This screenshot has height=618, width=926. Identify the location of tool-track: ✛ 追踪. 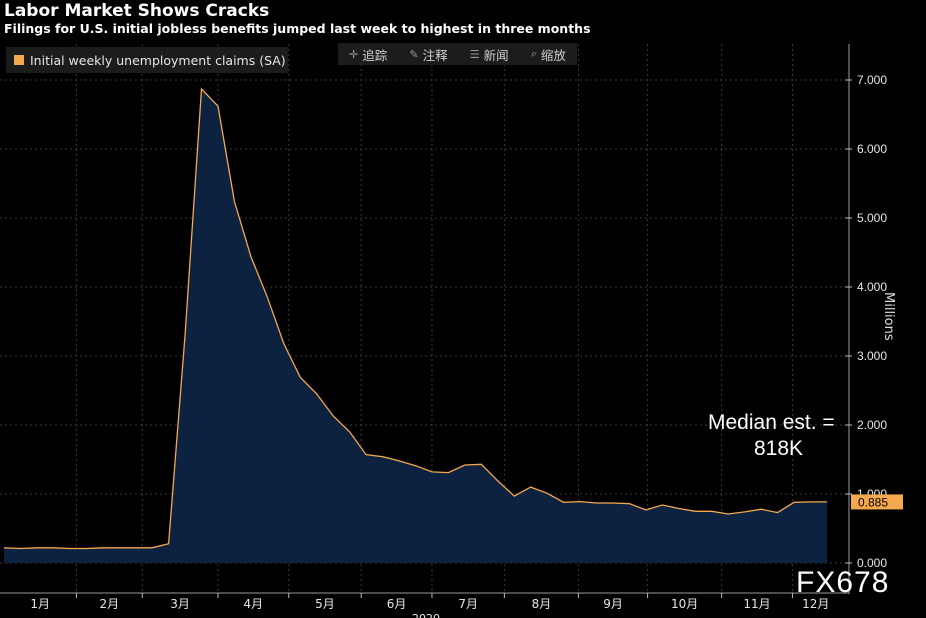
(368, 54).